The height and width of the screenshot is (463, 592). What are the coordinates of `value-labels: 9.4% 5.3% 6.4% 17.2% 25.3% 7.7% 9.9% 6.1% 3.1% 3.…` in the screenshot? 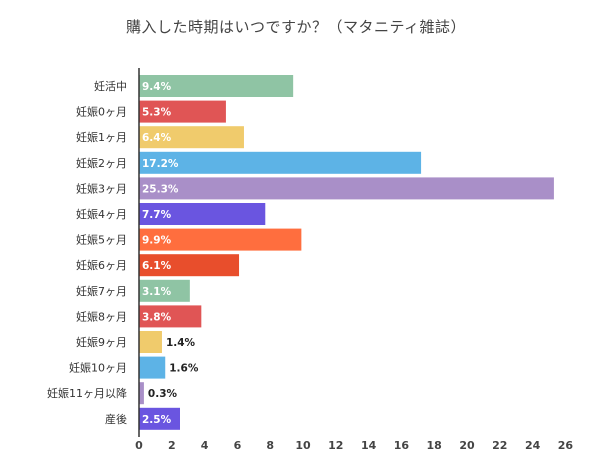 It's located at (170, 253).